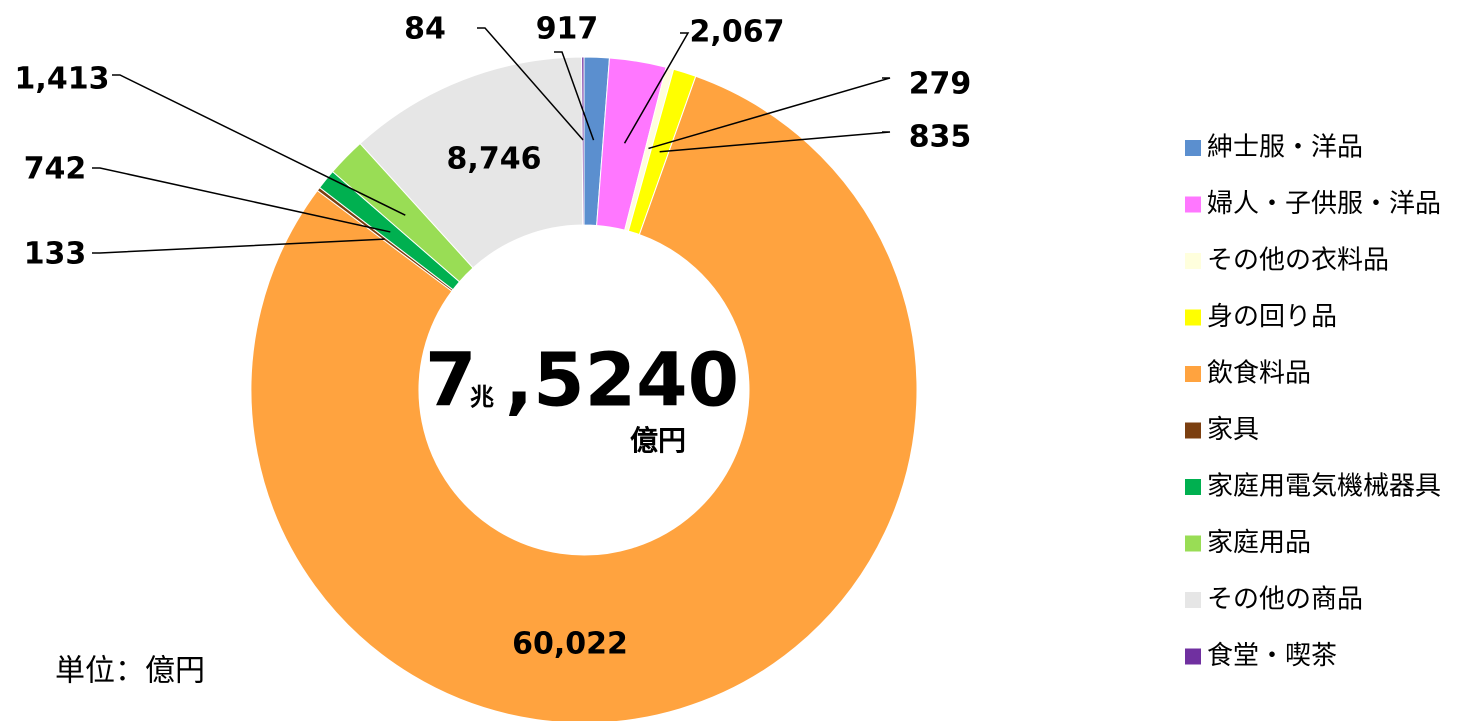 Image resolution: width=1474 pixels, height=721 pixels. What do you see at coordinates (1272, 656) in the screenshot?
I see `legend-label: 食堂・喫茶` at bounding box center [1272, 656].